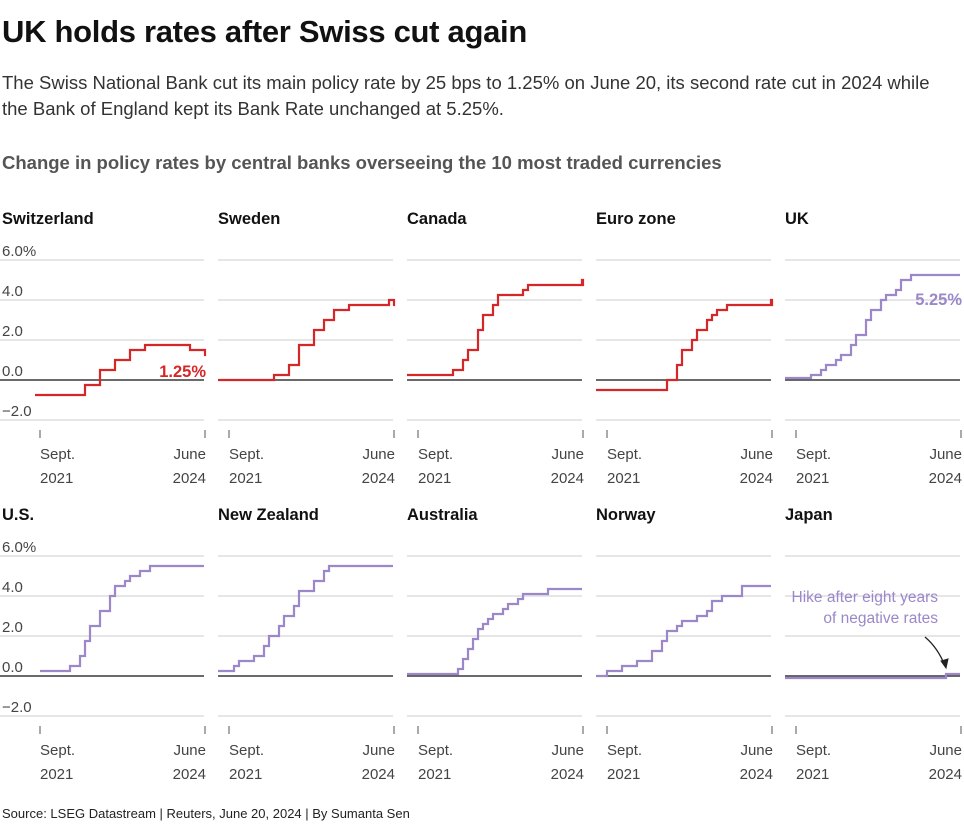  Describe the element at coordinates (18, 515) in the screenshot. I see `panel-title: U.S.` at that location.